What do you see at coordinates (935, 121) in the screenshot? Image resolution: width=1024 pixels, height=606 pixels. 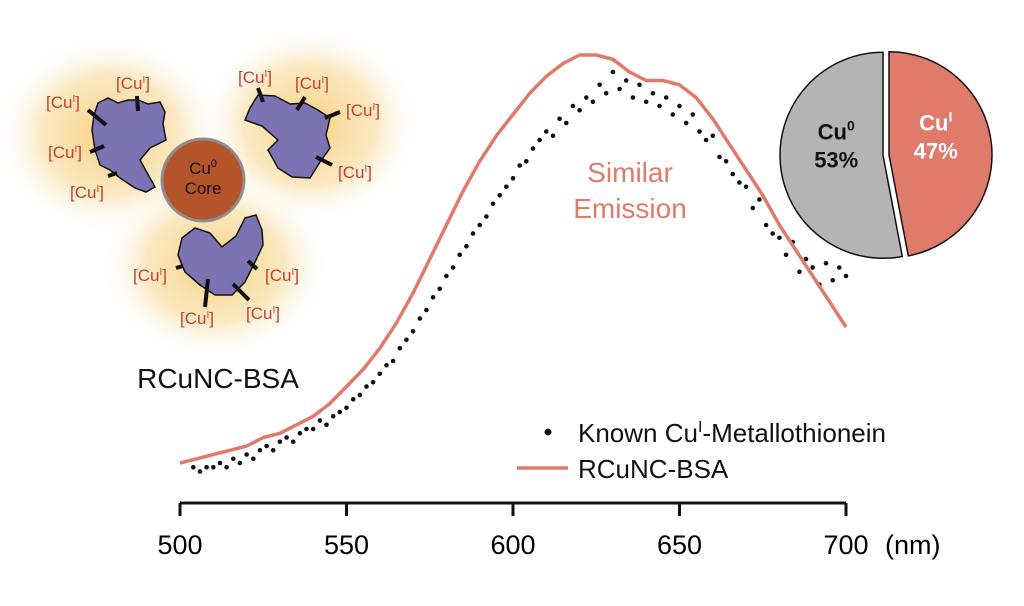 I see `pie-slice-name: CuI` at bounding box center [935, 121].